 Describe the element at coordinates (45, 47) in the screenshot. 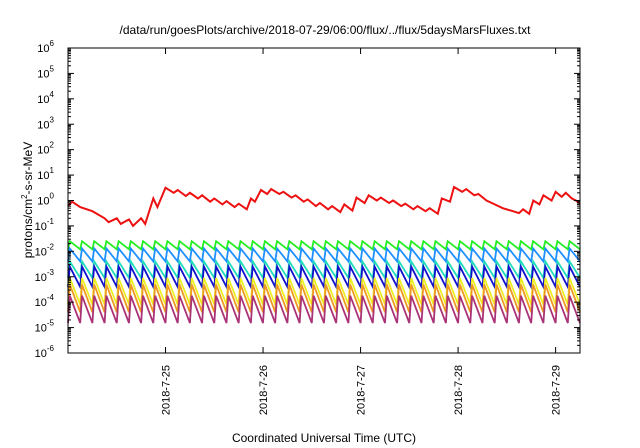

I see `y-tick-label: 10⁶` at that location.